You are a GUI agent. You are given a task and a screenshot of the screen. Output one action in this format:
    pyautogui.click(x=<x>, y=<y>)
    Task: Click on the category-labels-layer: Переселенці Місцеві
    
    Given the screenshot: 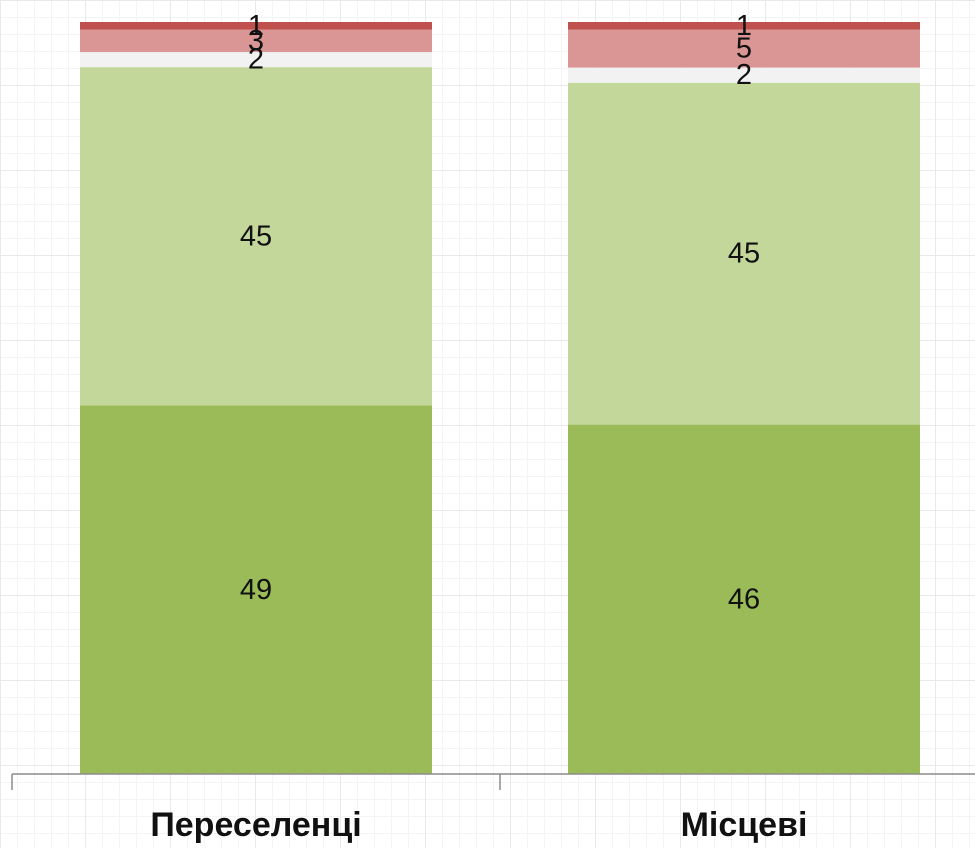 What is the action you would take?
    pyautogui.click(x=478, y=825)
    